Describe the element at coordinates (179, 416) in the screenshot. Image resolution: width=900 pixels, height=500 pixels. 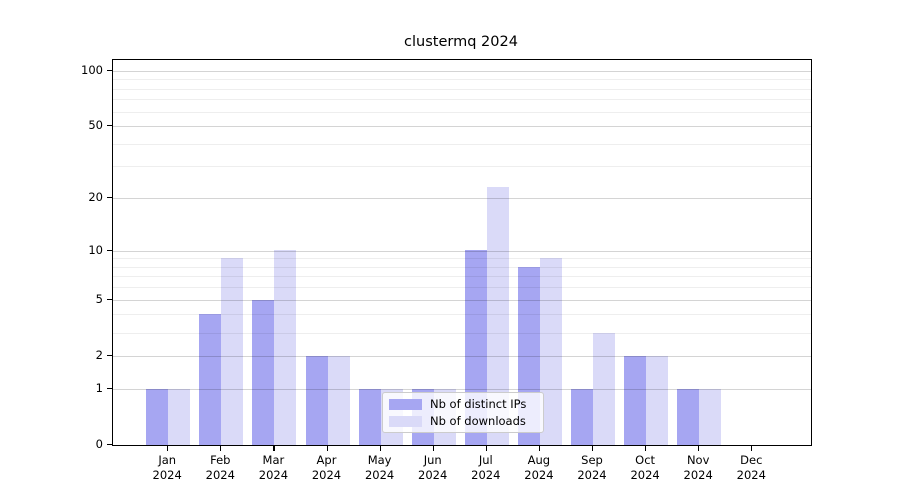
I see `bar-nb-of-downloads-jan` at that location.